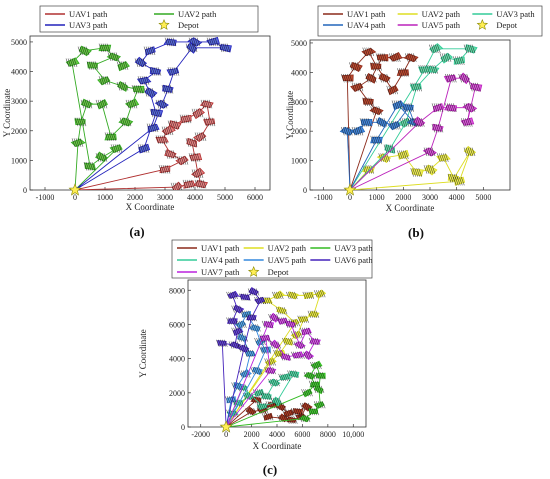 The width and height of the screenshot is (550, 479). What do you see at coordinates (416, 232) in the screenshot?
I see `panel-label: (b)` at bounding box center [416, 232].